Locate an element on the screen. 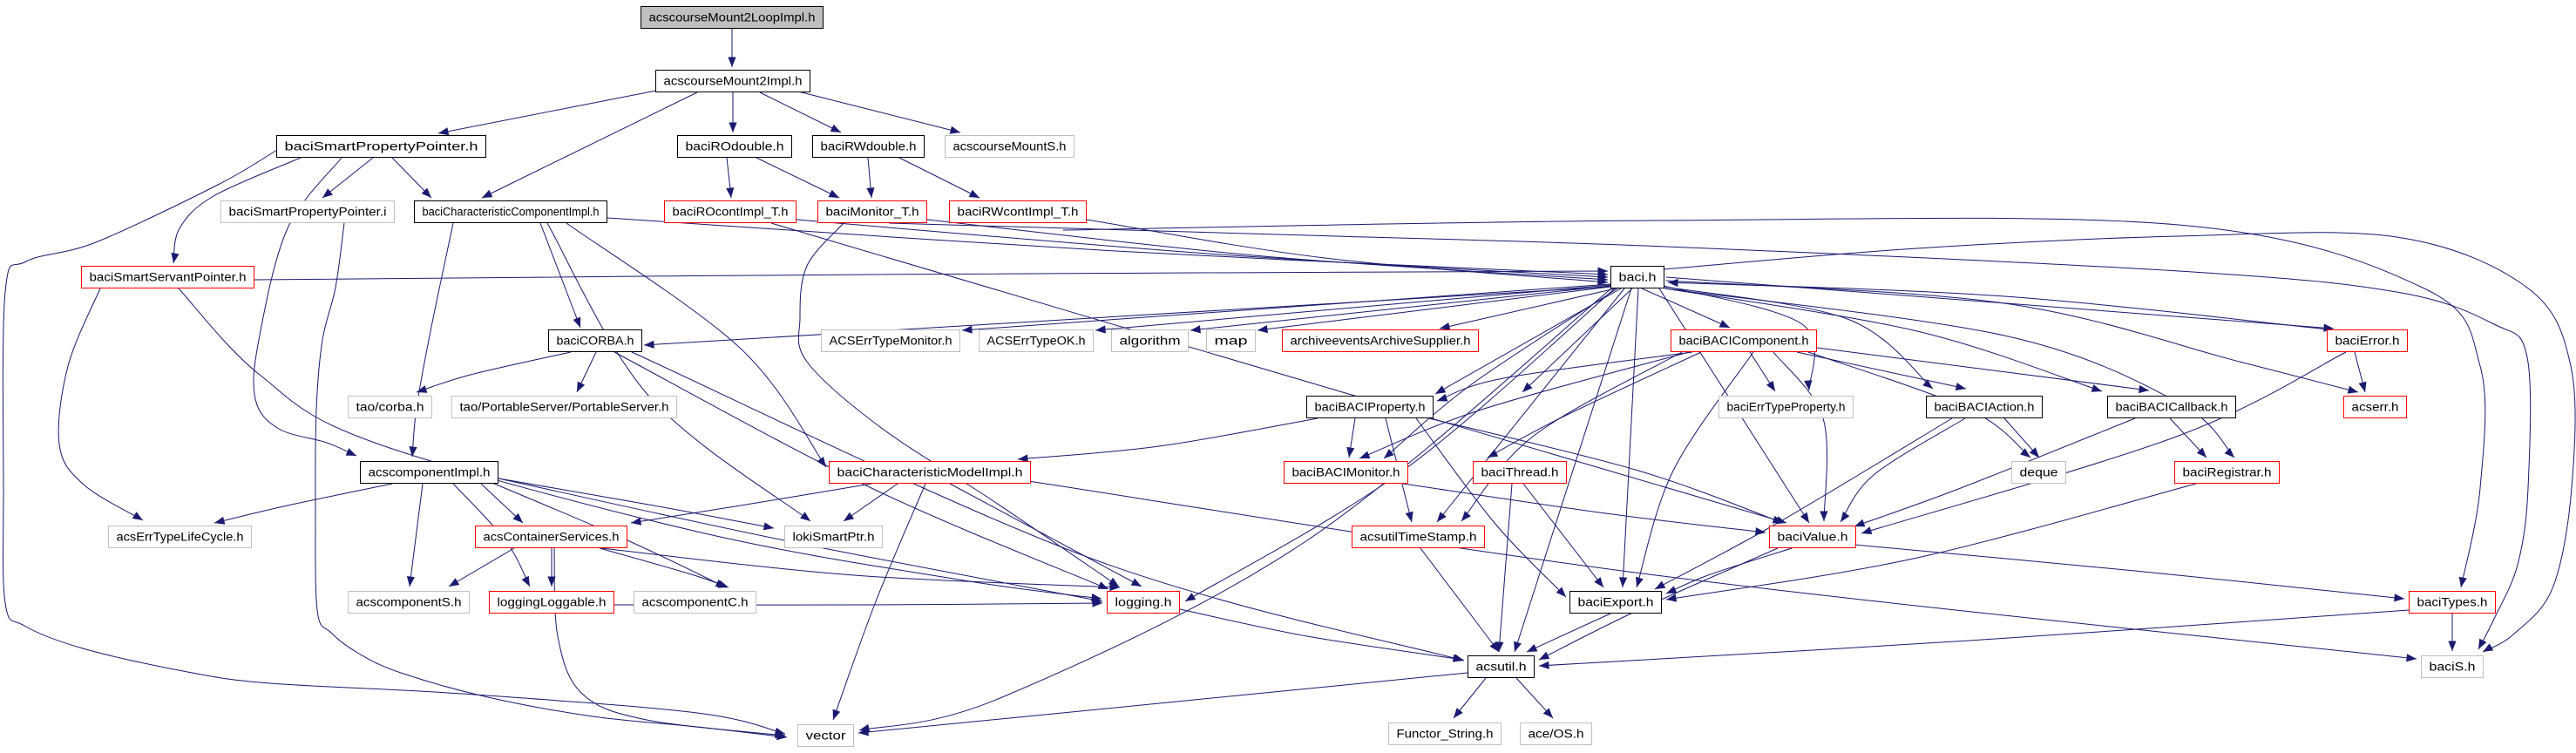 The height and width of the screenshot is (753, 2576). svg-text: acscourseMount2LoopImpl.h is located at coordinates (733, 17).